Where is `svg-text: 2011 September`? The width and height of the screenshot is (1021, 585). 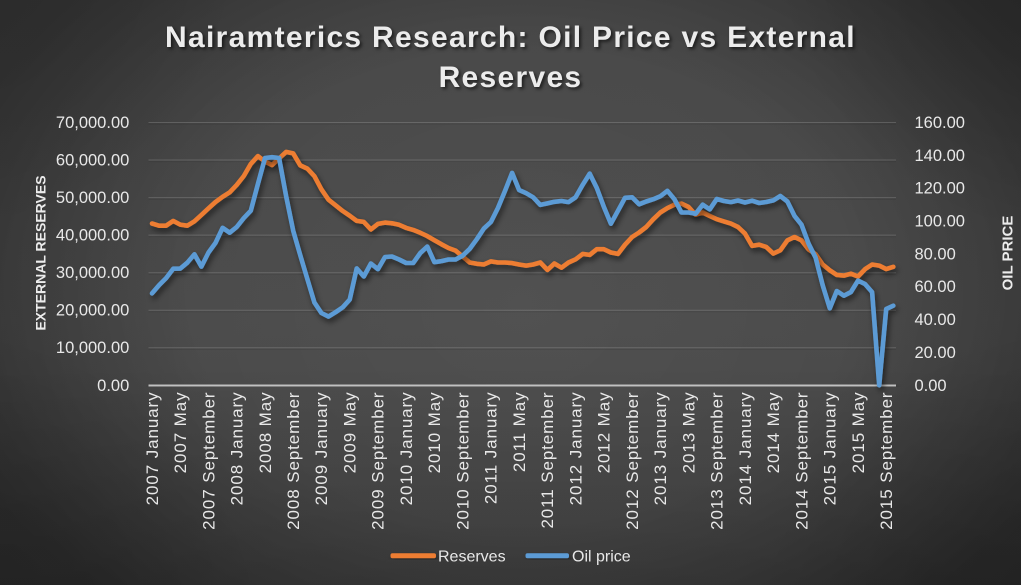 svg-text: 2011 September is located at coordinates (547, 460).